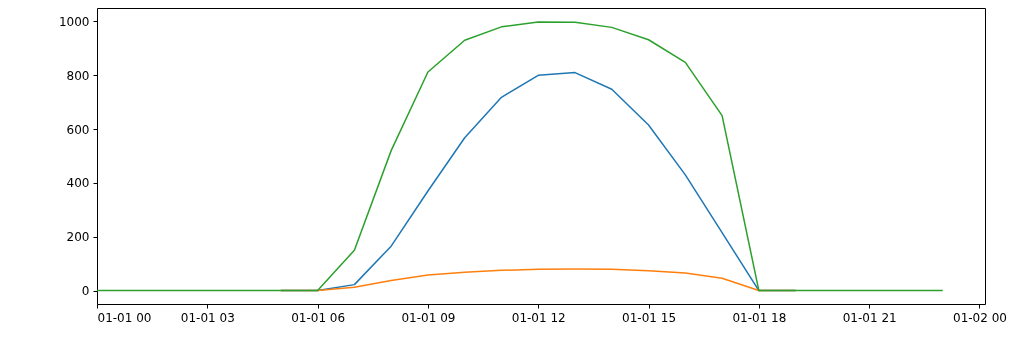 The height and width of the screenshot is (351, 1020). I want to click on y-tick-label: 800, so click(78, 75).